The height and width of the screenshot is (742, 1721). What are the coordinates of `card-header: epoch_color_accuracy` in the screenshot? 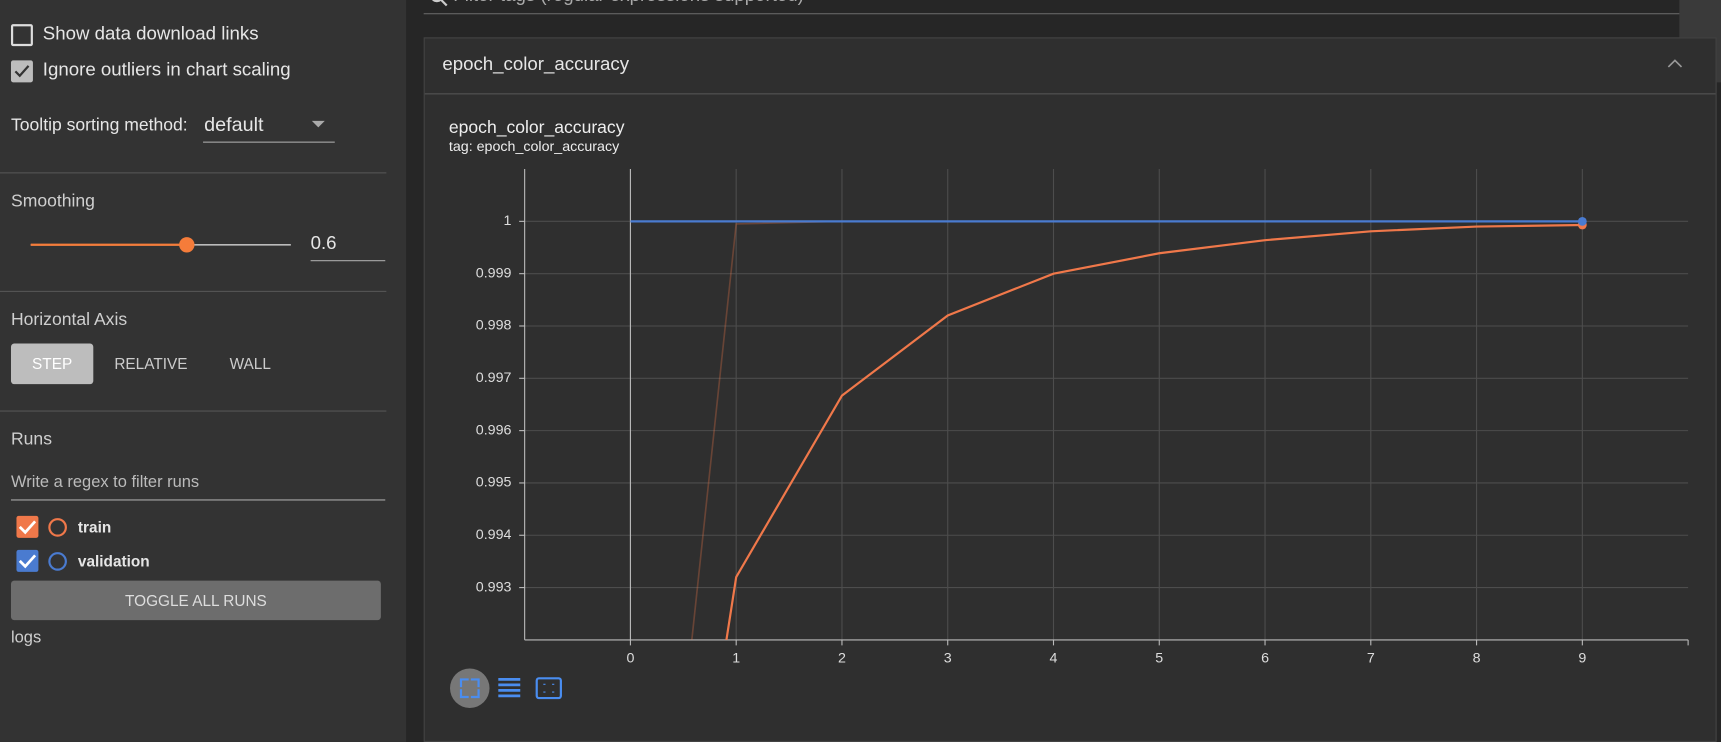 It's located at (536, 64).